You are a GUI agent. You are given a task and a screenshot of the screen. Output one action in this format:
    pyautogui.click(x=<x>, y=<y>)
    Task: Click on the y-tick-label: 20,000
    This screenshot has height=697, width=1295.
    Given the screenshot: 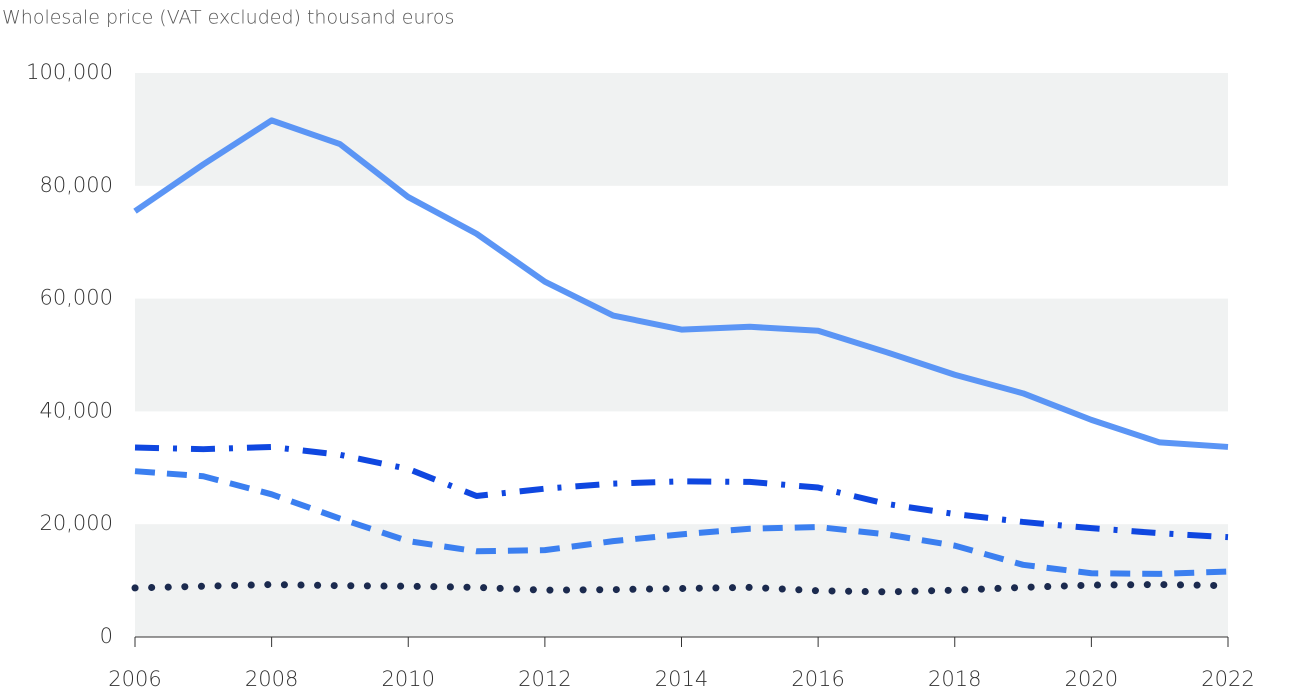 What is the action you would take?
    pyautogui.click(x=76, y=523)
    